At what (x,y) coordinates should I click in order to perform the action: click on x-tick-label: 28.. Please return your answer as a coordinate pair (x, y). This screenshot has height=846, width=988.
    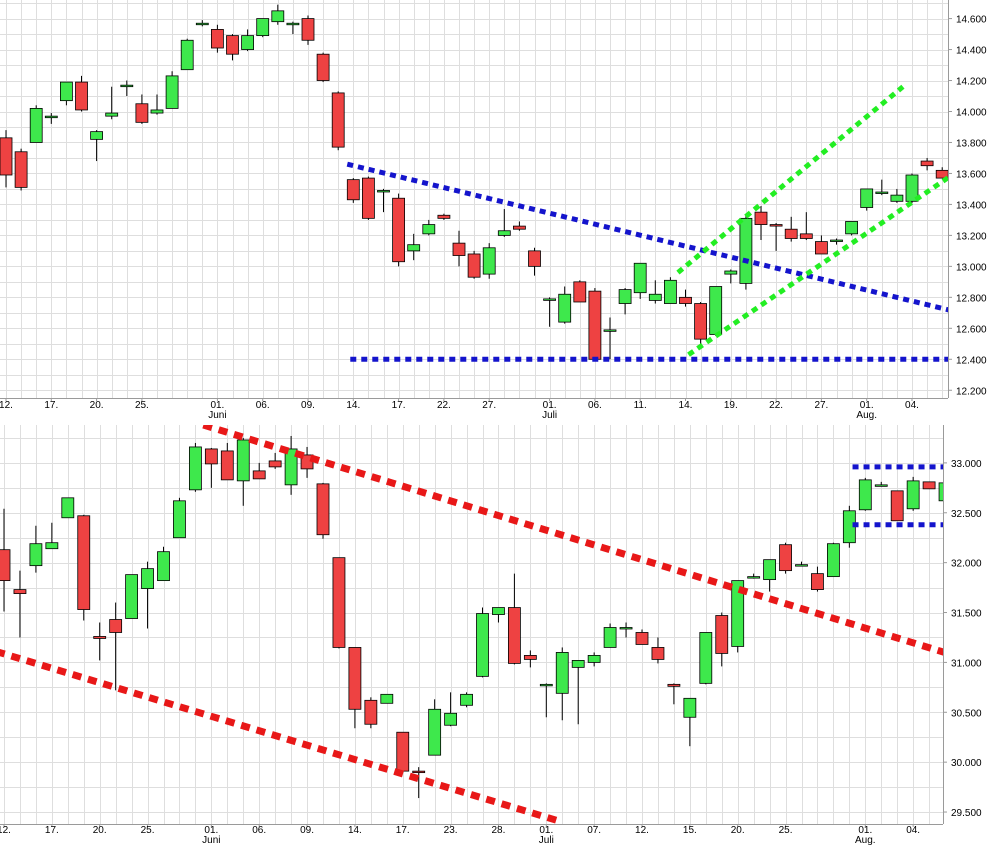
    Looking at the image, I should click on (498, 830).